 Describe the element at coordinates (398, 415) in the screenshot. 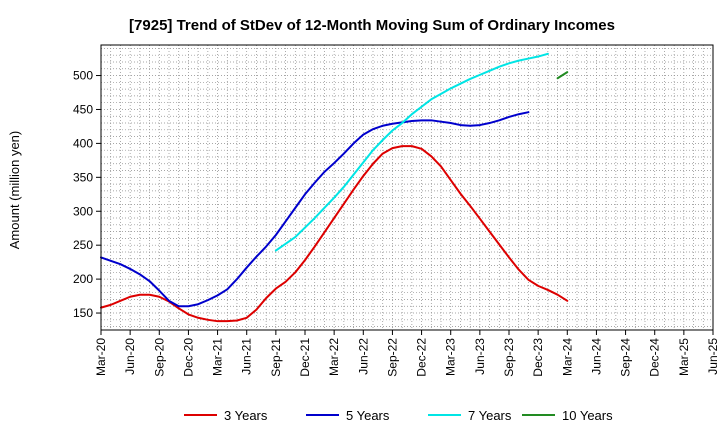

I see `legend: 3 Years 5 Years 7 Years 10 Years` at that location.